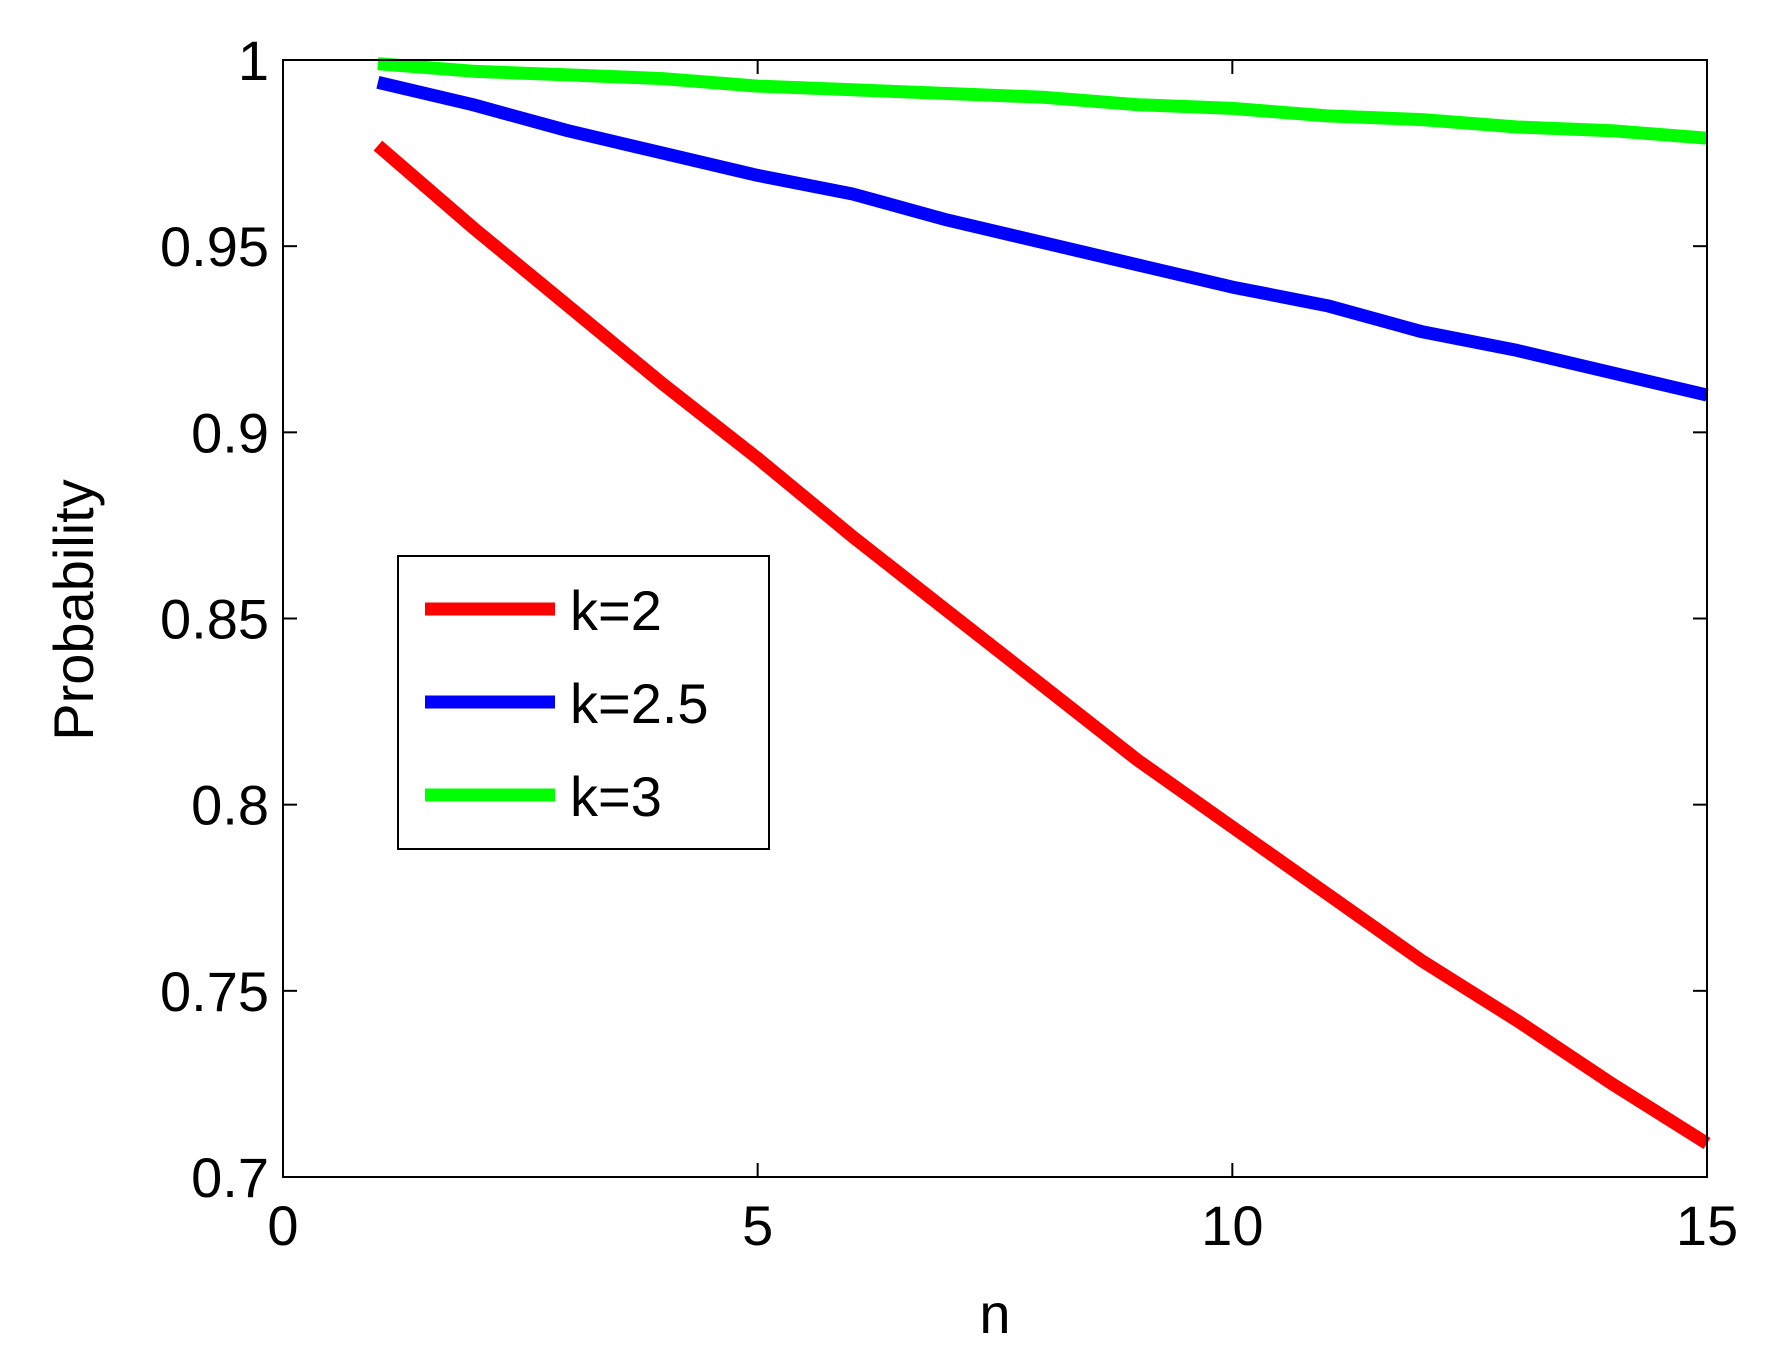  I want to click on legend: k=2 k=2.5 k=3, so click(583, 702).